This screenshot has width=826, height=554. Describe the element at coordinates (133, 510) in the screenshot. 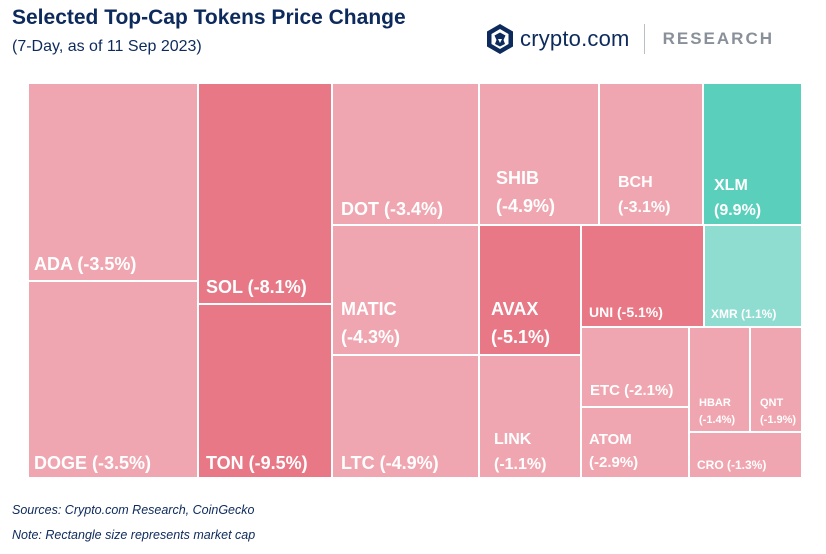

I see `footer-sources: Sources: Crypto.com Research, CoinGecko` at that location.